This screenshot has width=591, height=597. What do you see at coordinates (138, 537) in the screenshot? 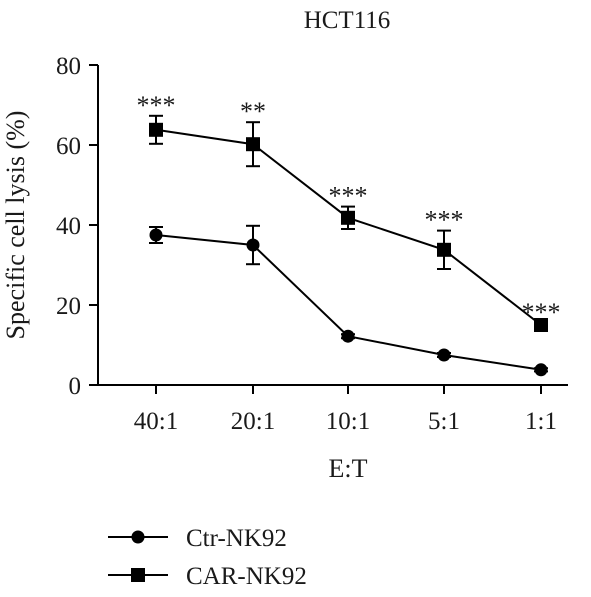
I see `legend-marker-circle` at bounding box center [138, 537].